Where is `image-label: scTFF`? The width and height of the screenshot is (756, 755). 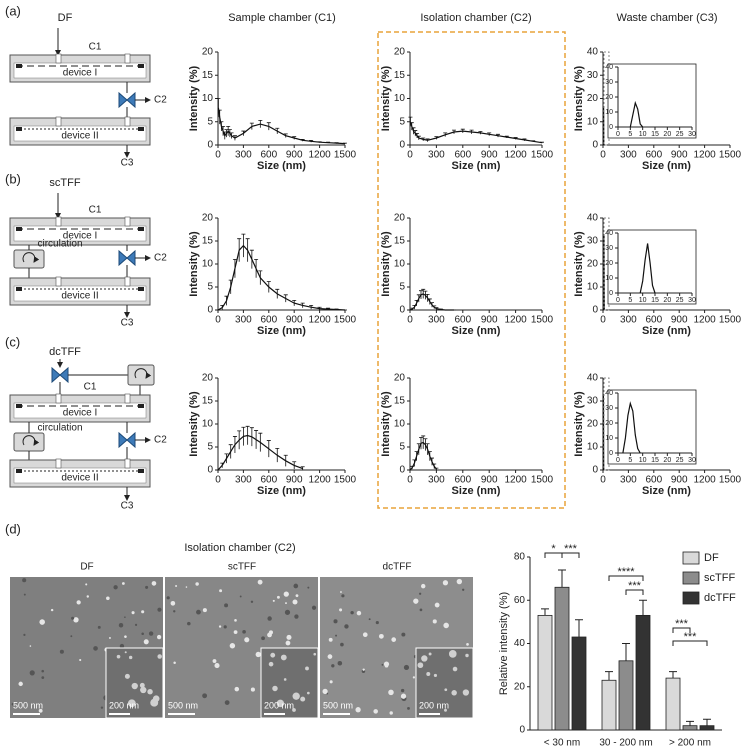 image-label: scTFF is located at coordinates (242, 567).